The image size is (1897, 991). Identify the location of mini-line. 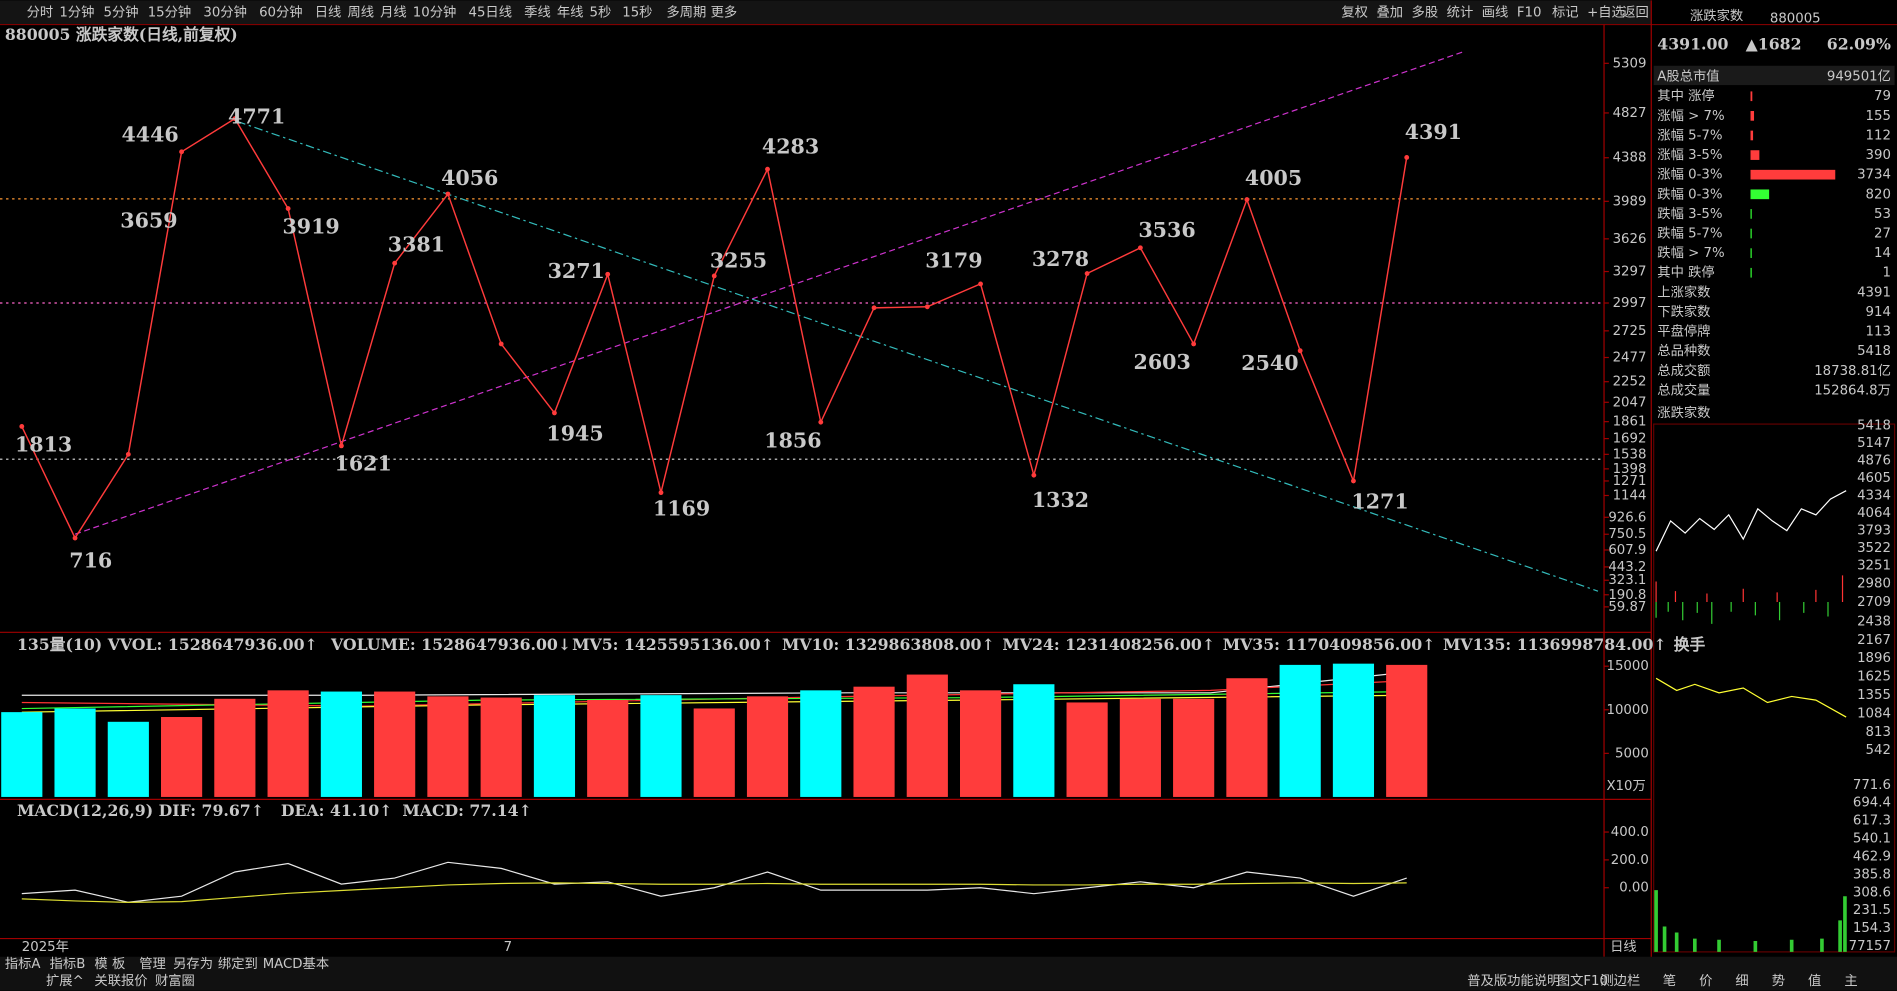
(1751, 697).